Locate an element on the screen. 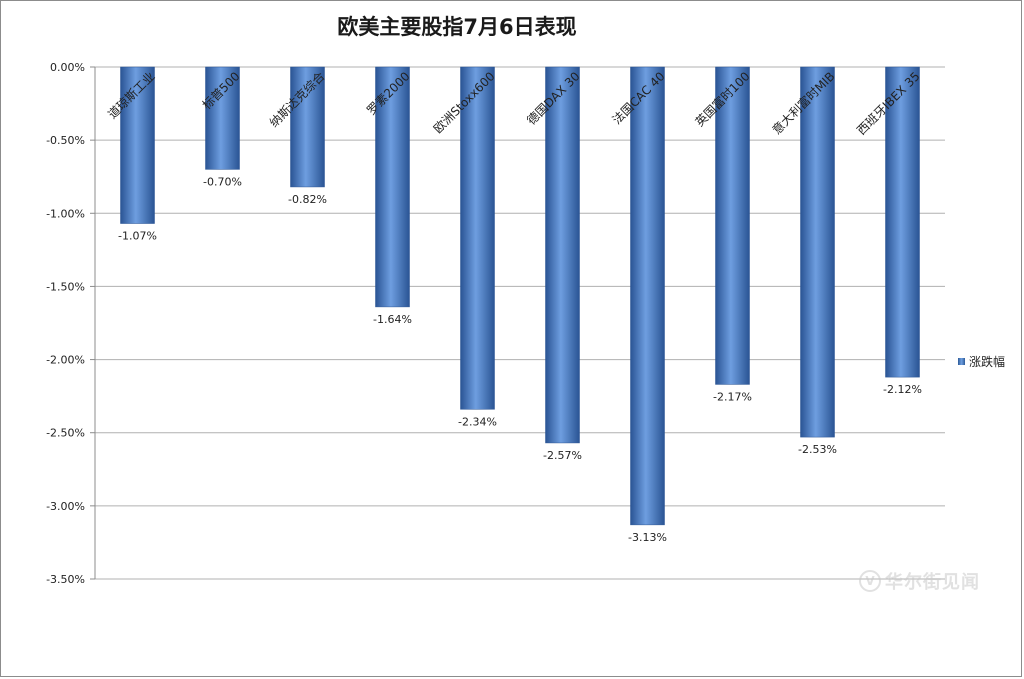 The height and width of the screenshot is (679, 1024). y-tick-label: -3.00% is located at coordinates (65, 506).